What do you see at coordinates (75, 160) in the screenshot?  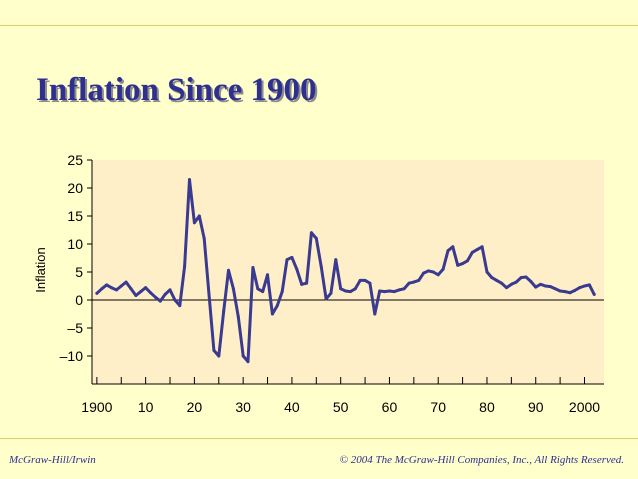 I see `y-tick-label: 25` at bounding box center [75, 160].